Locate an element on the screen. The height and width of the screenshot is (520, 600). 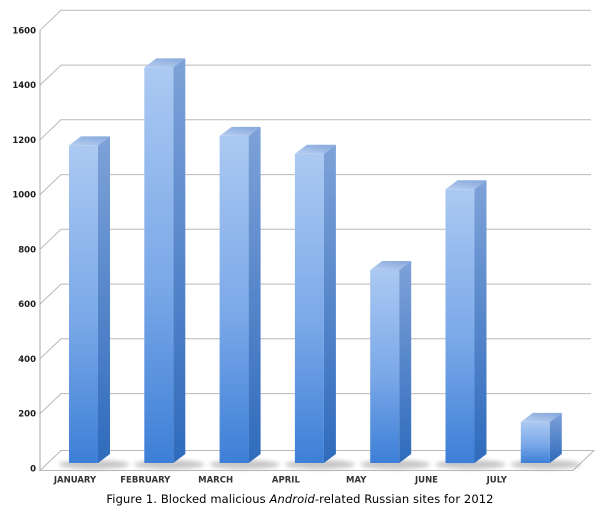
bar-may is located at coordinates (391, 362).